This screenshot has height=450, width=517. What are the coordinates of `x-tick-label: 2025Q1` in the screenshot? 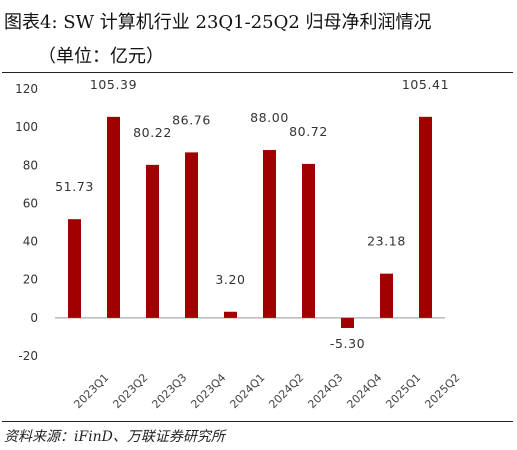 It's located at (403, 391).